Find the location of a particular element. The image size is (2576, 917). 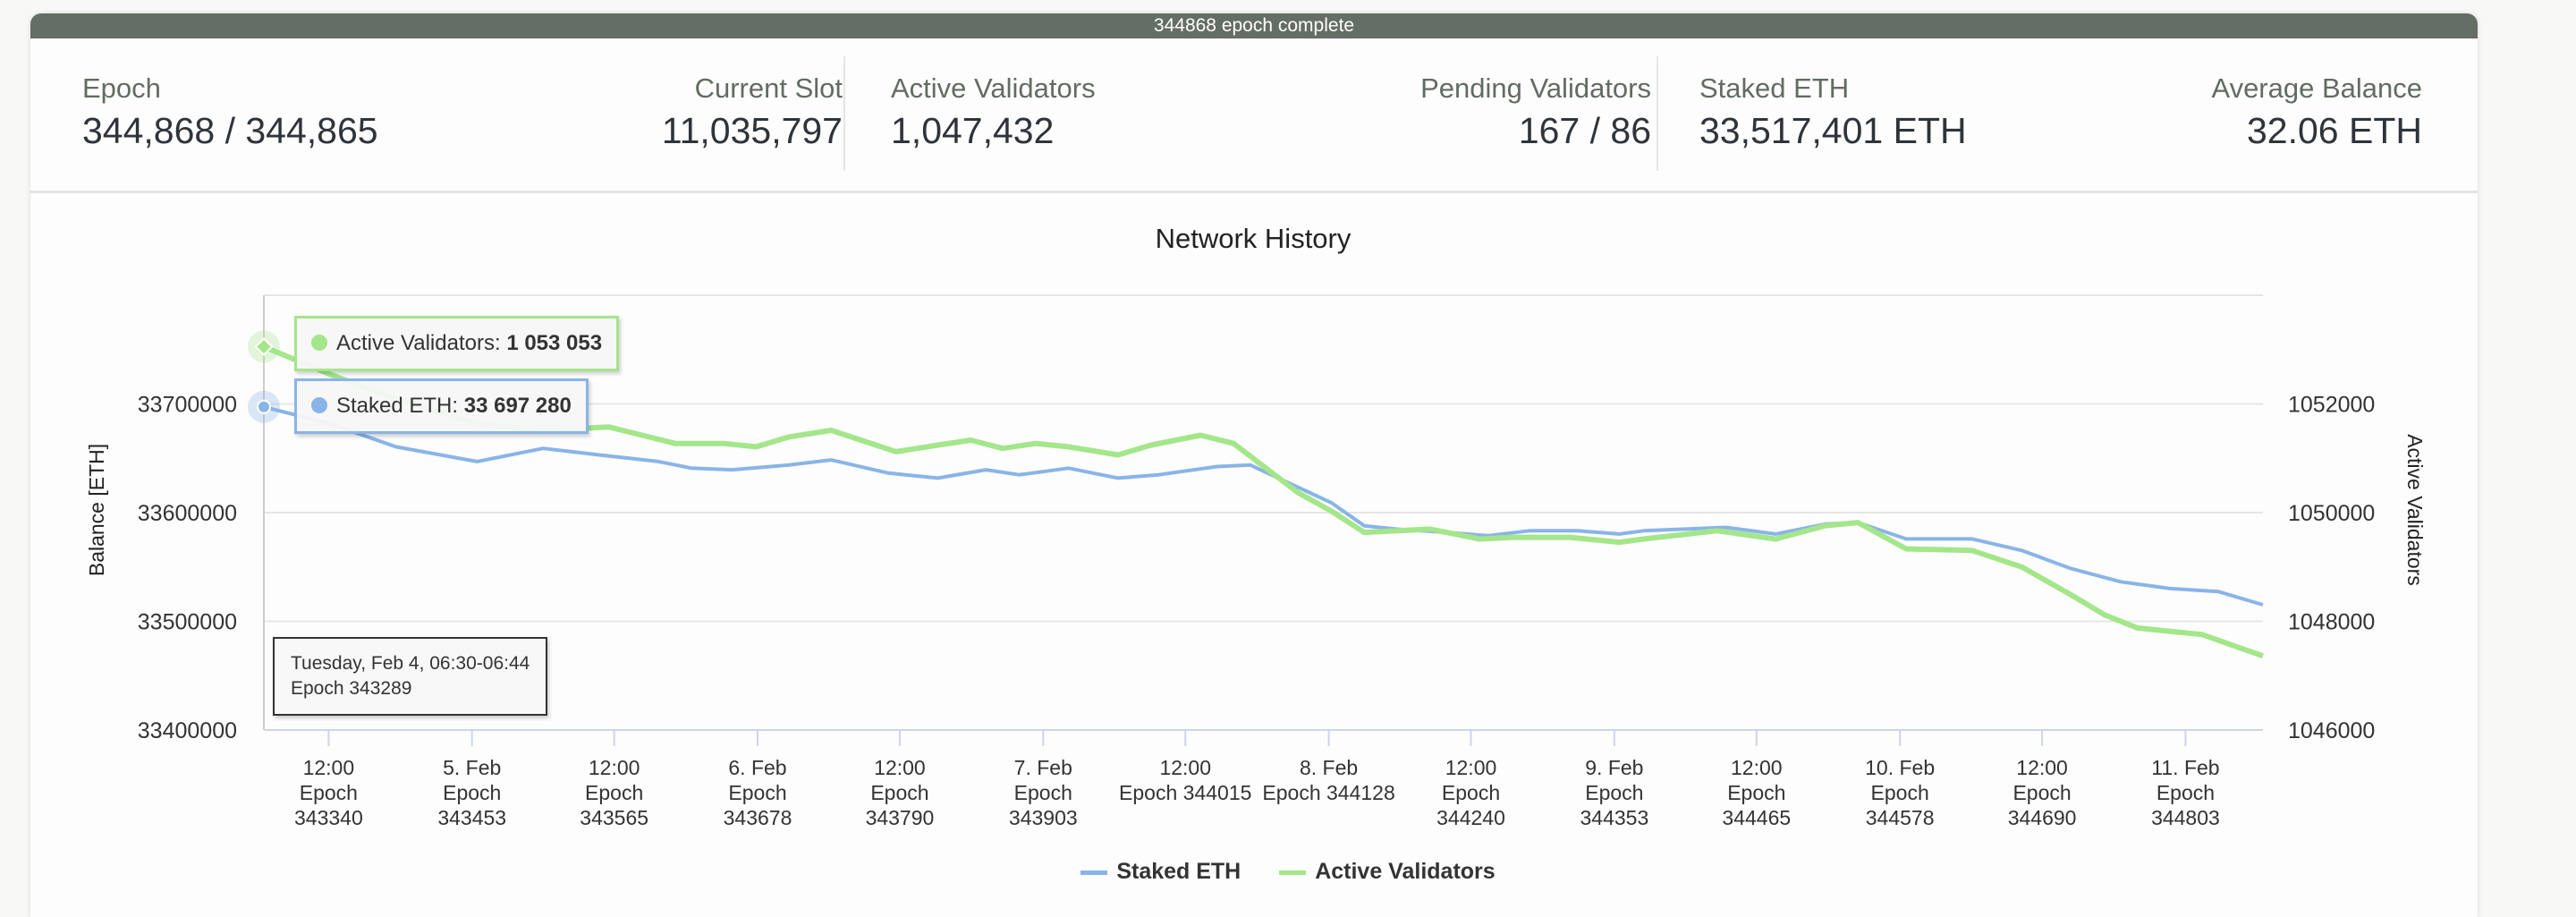

x-tick-label: 10. Feb is located at coordinates (1900, 768).